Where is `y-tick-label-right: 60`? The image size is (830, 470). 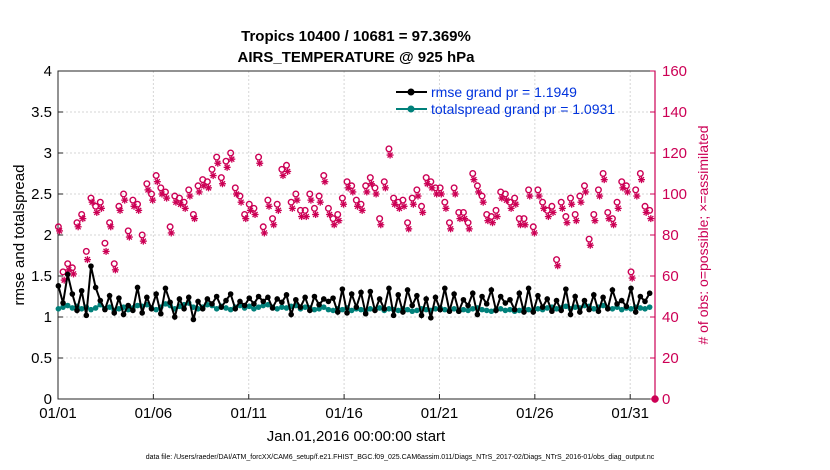
y-tick-label-right: 60 is located at coordinates (670, 276).